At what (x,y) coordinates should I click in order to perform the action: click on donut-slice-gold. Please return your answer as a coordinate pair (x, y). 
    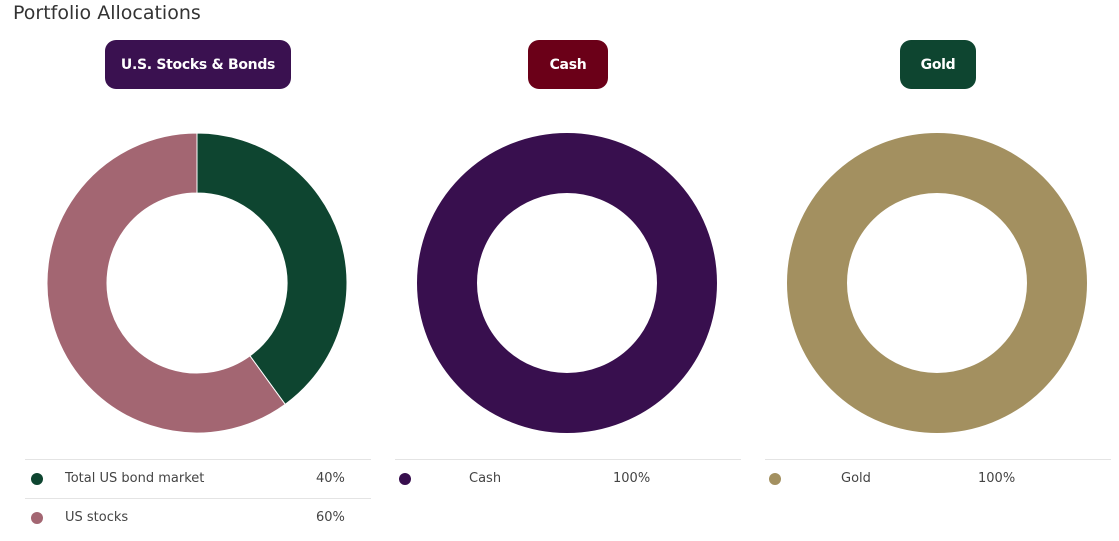
    Looking at the image, I should click on (937, 283).